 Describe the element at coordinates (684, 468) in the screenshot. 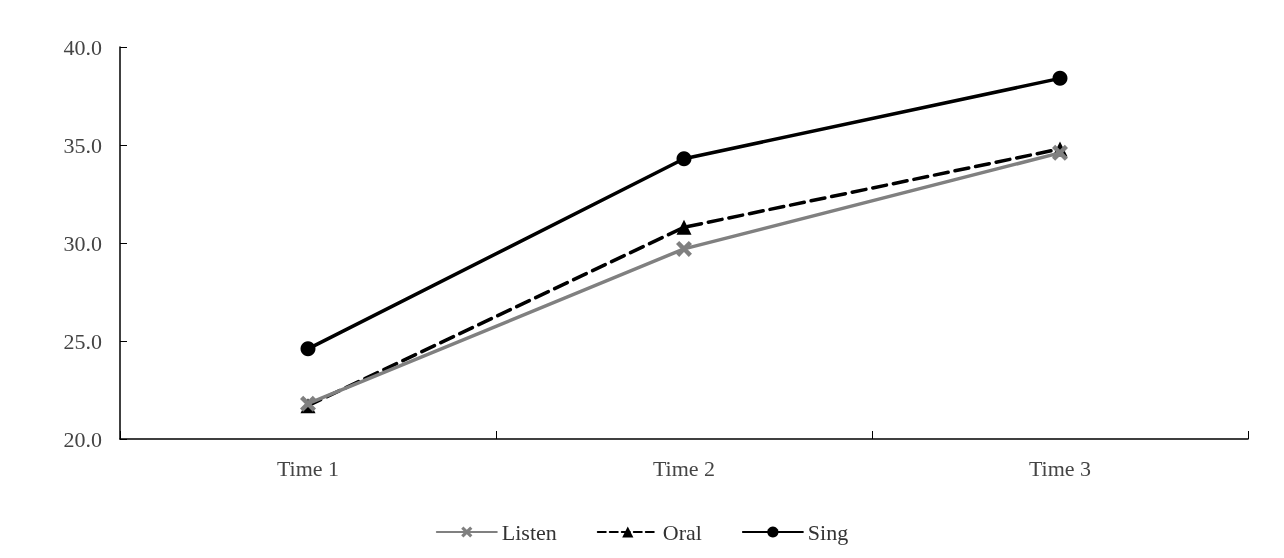

I see `x-tick-label: Time 2` at that location.